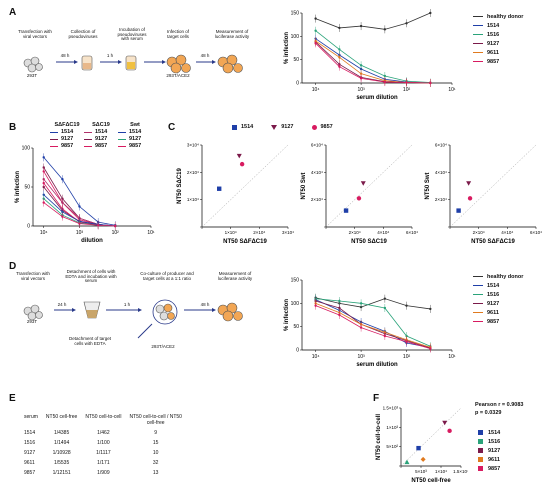 The image size is (550, 491). What do you see at coordinates (494, 441) in the screenshot?
I see `legend-label: 1516` at bounding box center [494, 441].